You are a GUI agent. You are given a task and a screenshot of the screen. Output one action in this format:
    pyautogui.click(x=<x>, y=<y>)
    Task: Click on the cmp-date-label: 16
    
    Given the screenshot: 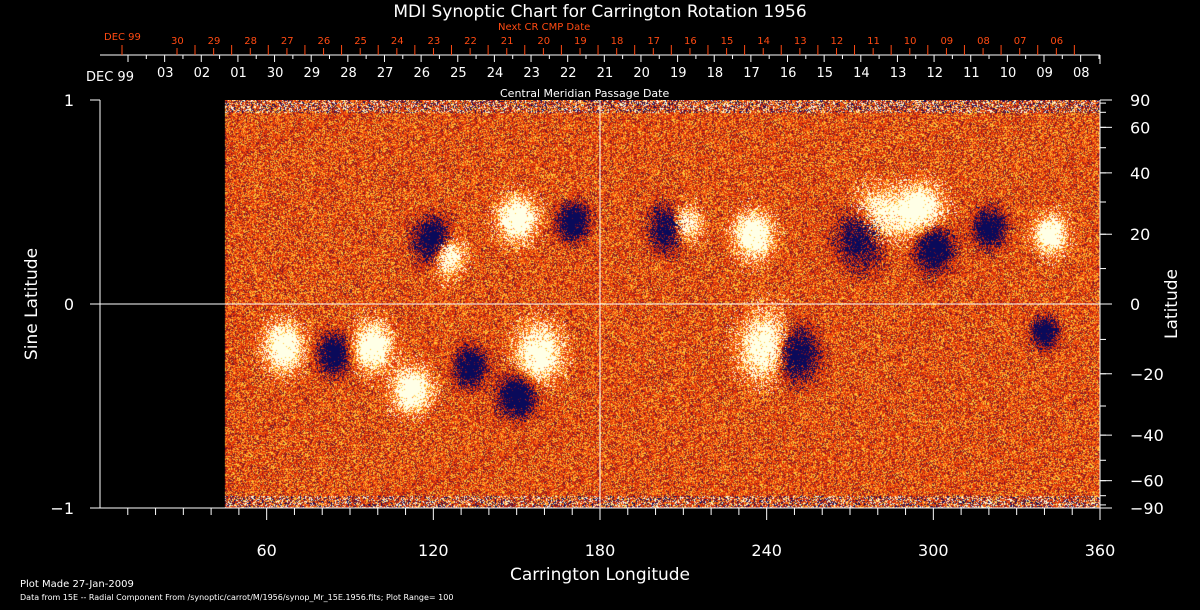 What is the action you would take?
    pyautogui.click(x=788, y=73)
    